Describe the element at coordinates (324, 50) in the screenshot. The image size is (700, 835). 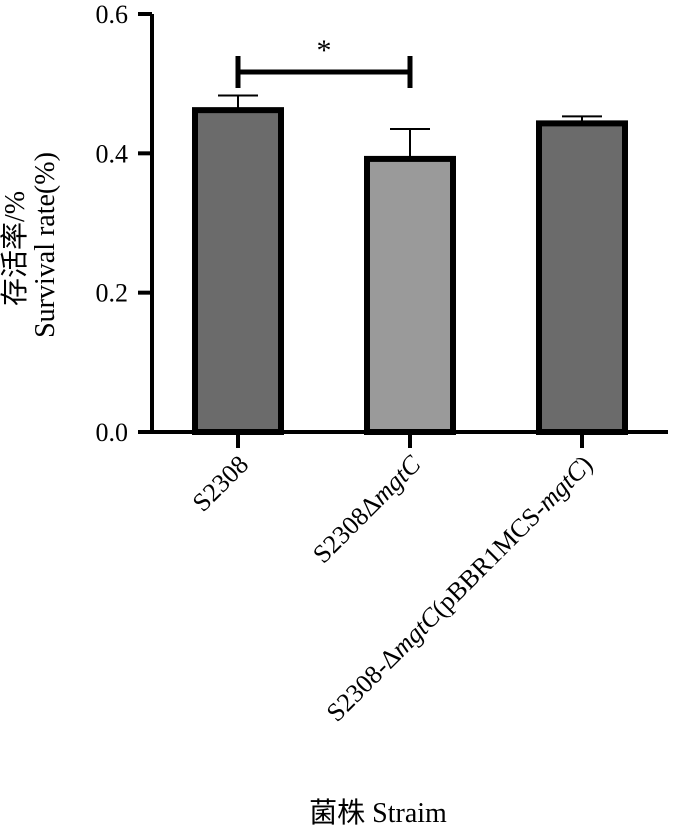
I see `significance-label: *` at that location.